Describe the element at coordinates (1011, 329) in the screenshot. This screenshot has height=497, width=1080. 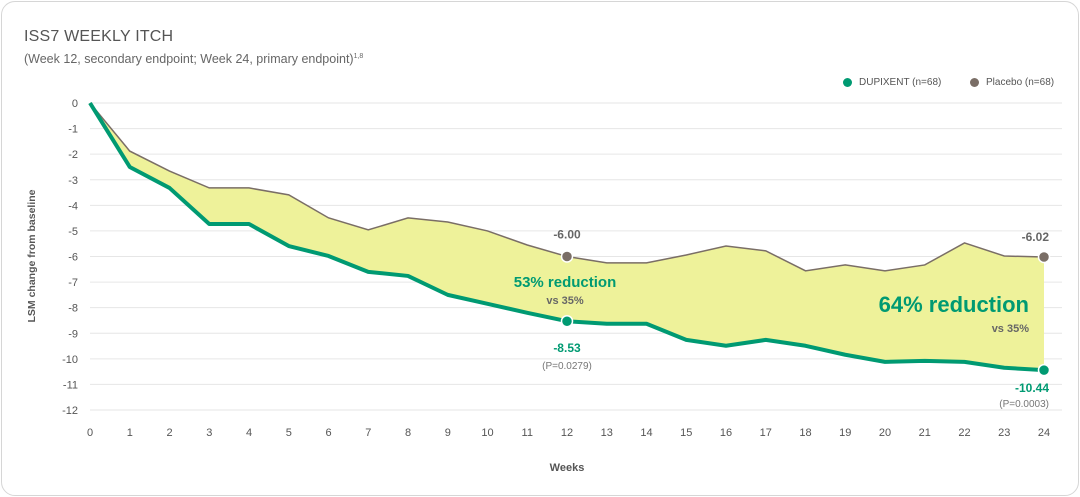
I see `week24-vs: vs 35%` at that location.